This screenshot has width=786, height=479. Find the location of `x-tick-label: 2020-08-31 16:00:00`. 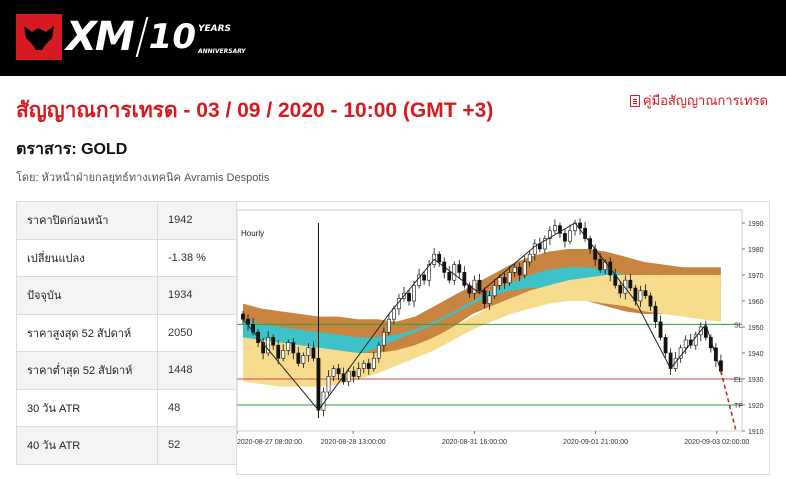

x-tick-label: 2020-08-31 16:00:00 is located at coordinates (474, 442).